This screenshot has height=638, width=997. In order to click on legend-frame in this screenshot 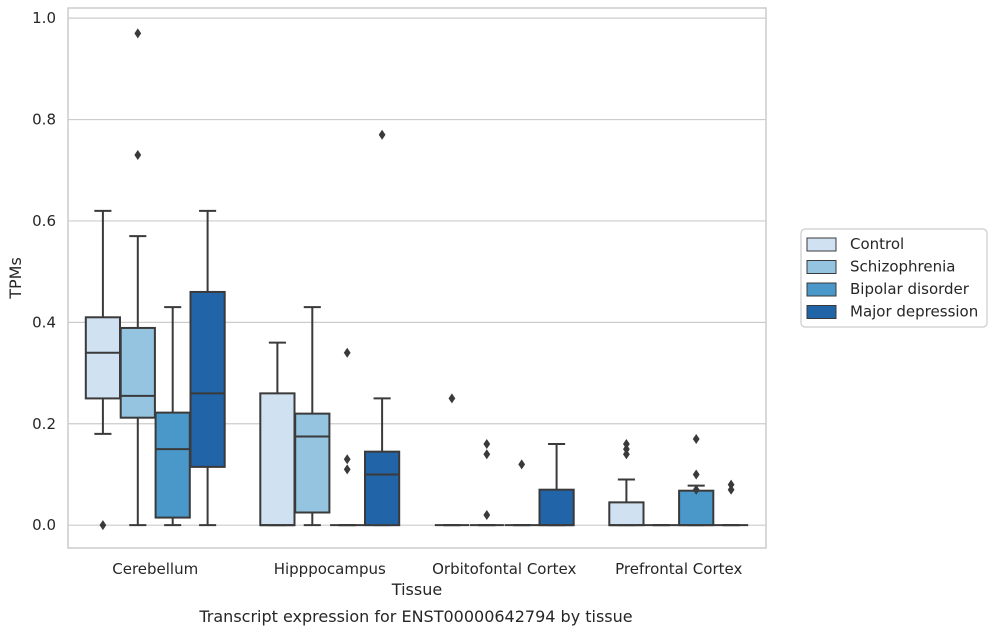, I will do `click(894, 278)`.